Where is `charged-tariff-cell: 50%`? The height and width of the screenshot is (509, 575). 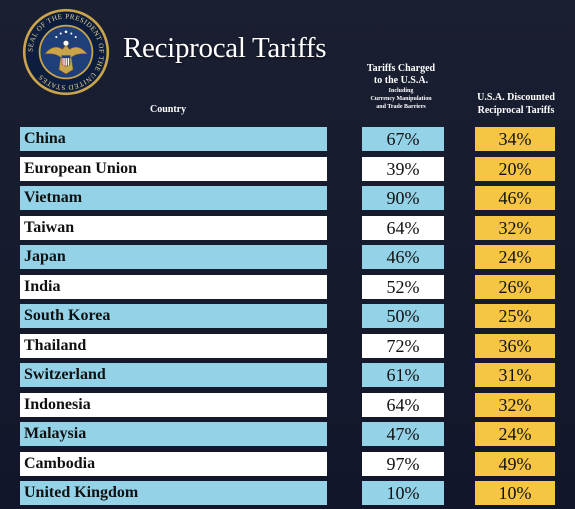
charged-tariff-cell: 50% is located at coordinates (403, 316).